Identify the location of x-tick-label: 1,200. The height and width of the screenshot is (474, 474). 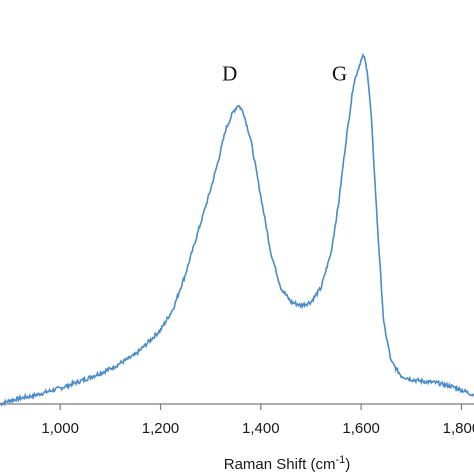
(161, 428).